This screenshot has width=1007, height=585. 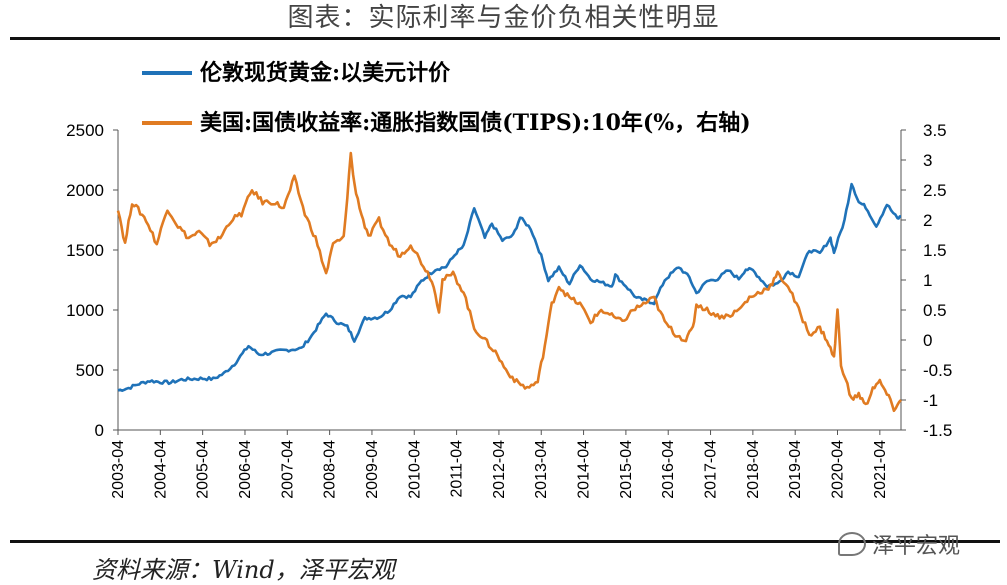 What do you see at coordinates (85, 130) in the screenshot?
I see `left-tick-label: 2500` at bounding box center [85, 130].